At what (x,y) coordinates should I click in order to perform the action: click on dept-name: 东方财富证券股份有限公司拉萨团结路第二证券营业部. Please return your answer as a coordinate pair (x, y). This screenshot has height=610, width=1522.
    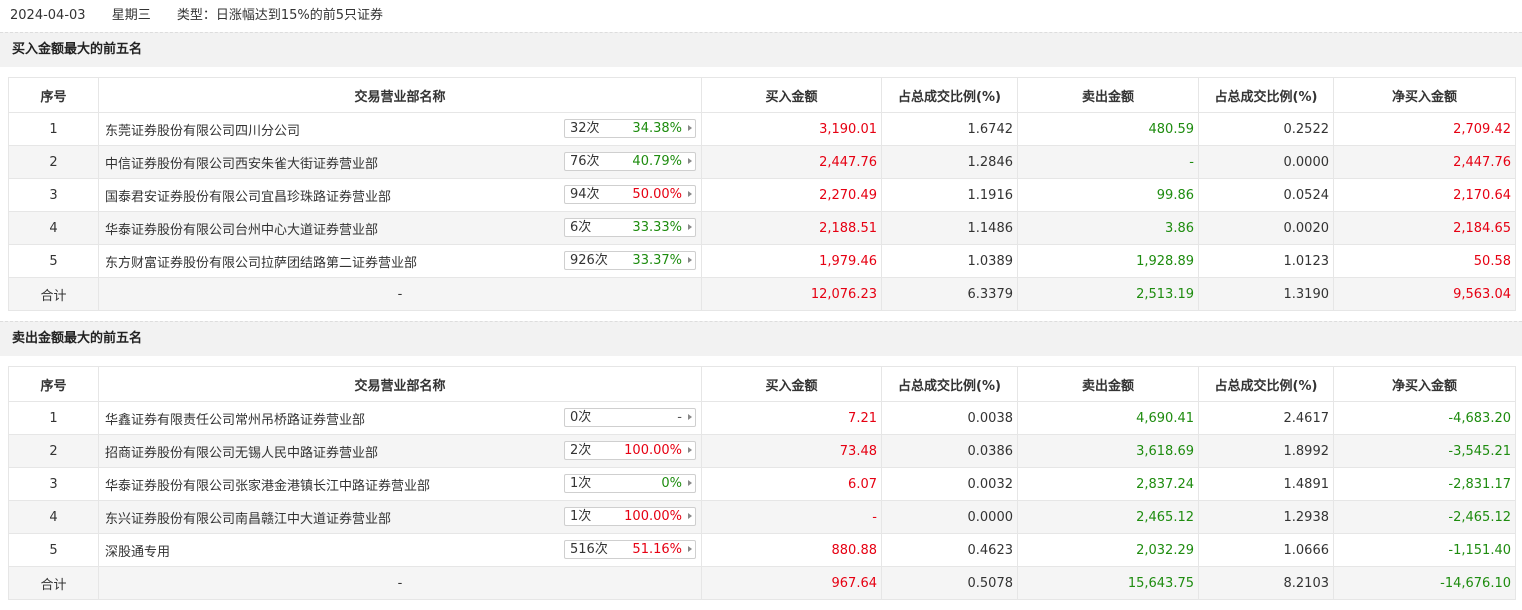
    Looking at the image, I should click on (261, 263).